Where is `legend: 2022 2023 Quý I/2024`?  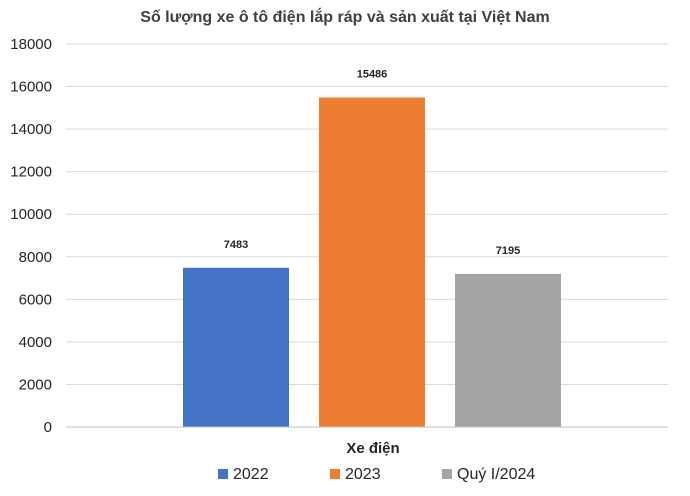 legend: 2022 2023 Quý I/2024 is located at coordinates (376, 474).